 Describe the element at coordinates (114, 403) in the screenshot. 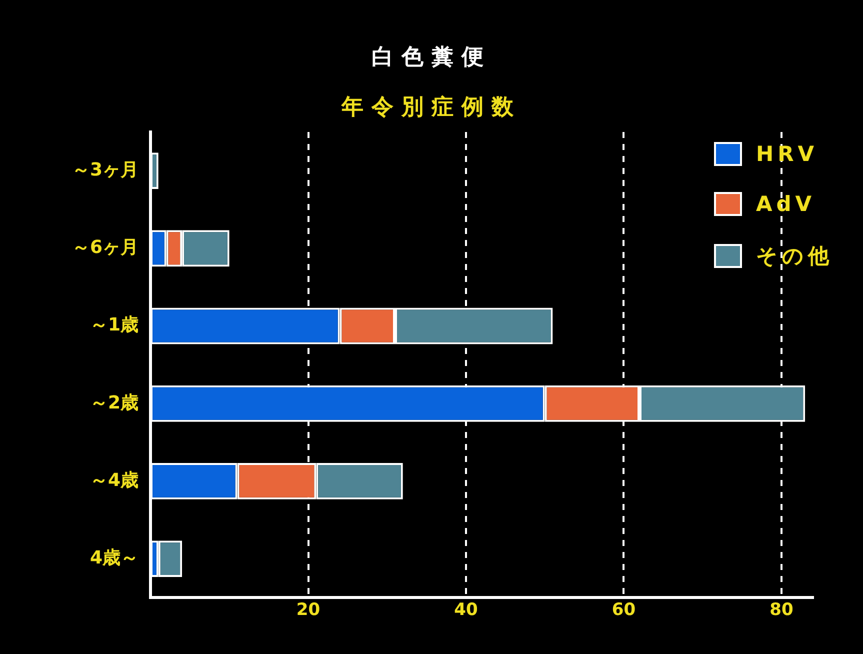

I see `y-tick-label: ～2歳` at that location.